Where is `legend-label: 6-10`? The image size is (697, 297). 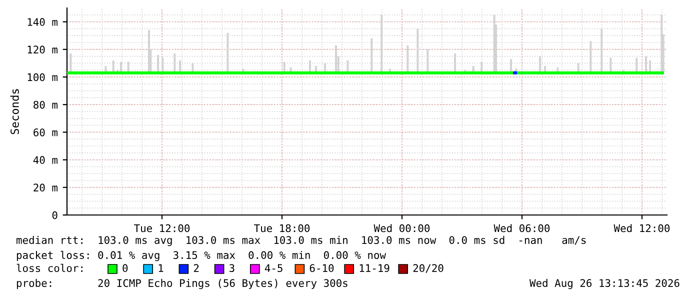 legend-label: 6-10 is located at coordinates (322, 268).